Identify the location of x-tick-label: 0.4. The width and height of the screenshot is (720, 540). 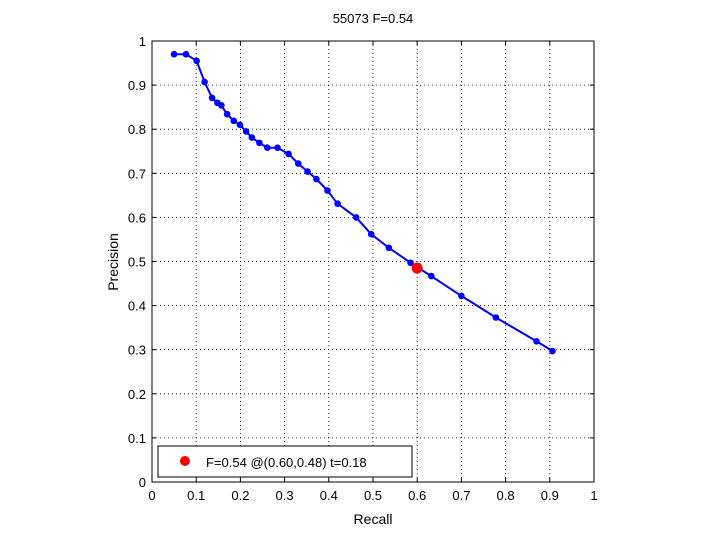
(329, 495).